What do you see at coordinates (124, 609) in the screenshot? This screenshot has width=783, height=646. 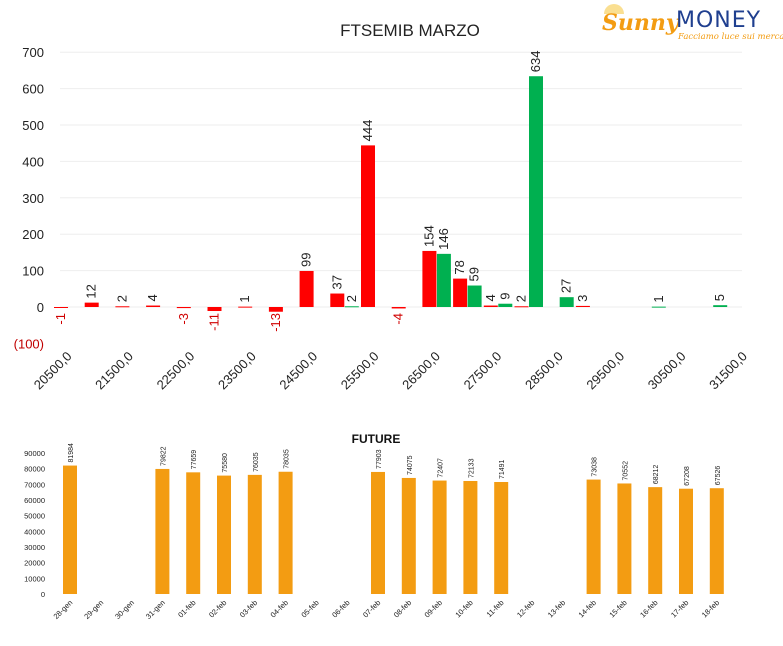 I see `x-tick-label: 30-gen` at bounding box center [124, 609].